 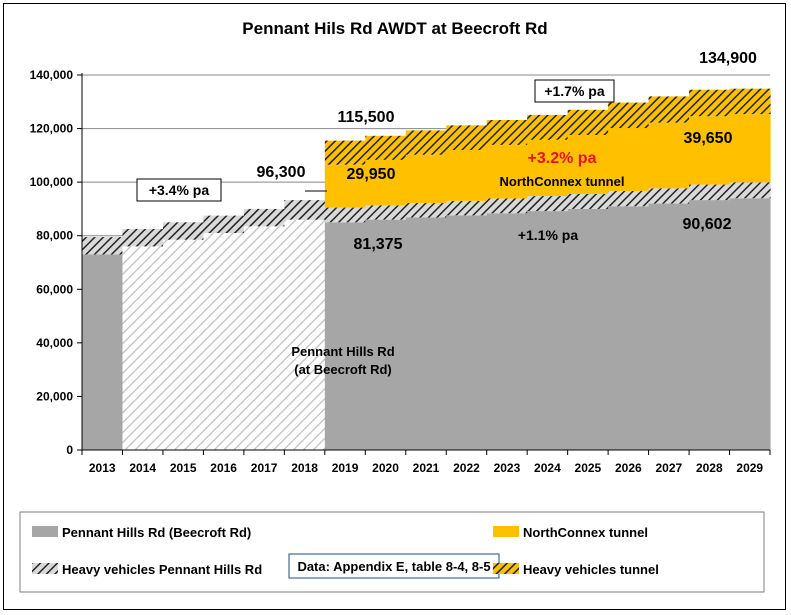 What do you see at coordinates (629, 328) in the screenshot?
I see `road-bar-2026` at bounding box center [629, 328].